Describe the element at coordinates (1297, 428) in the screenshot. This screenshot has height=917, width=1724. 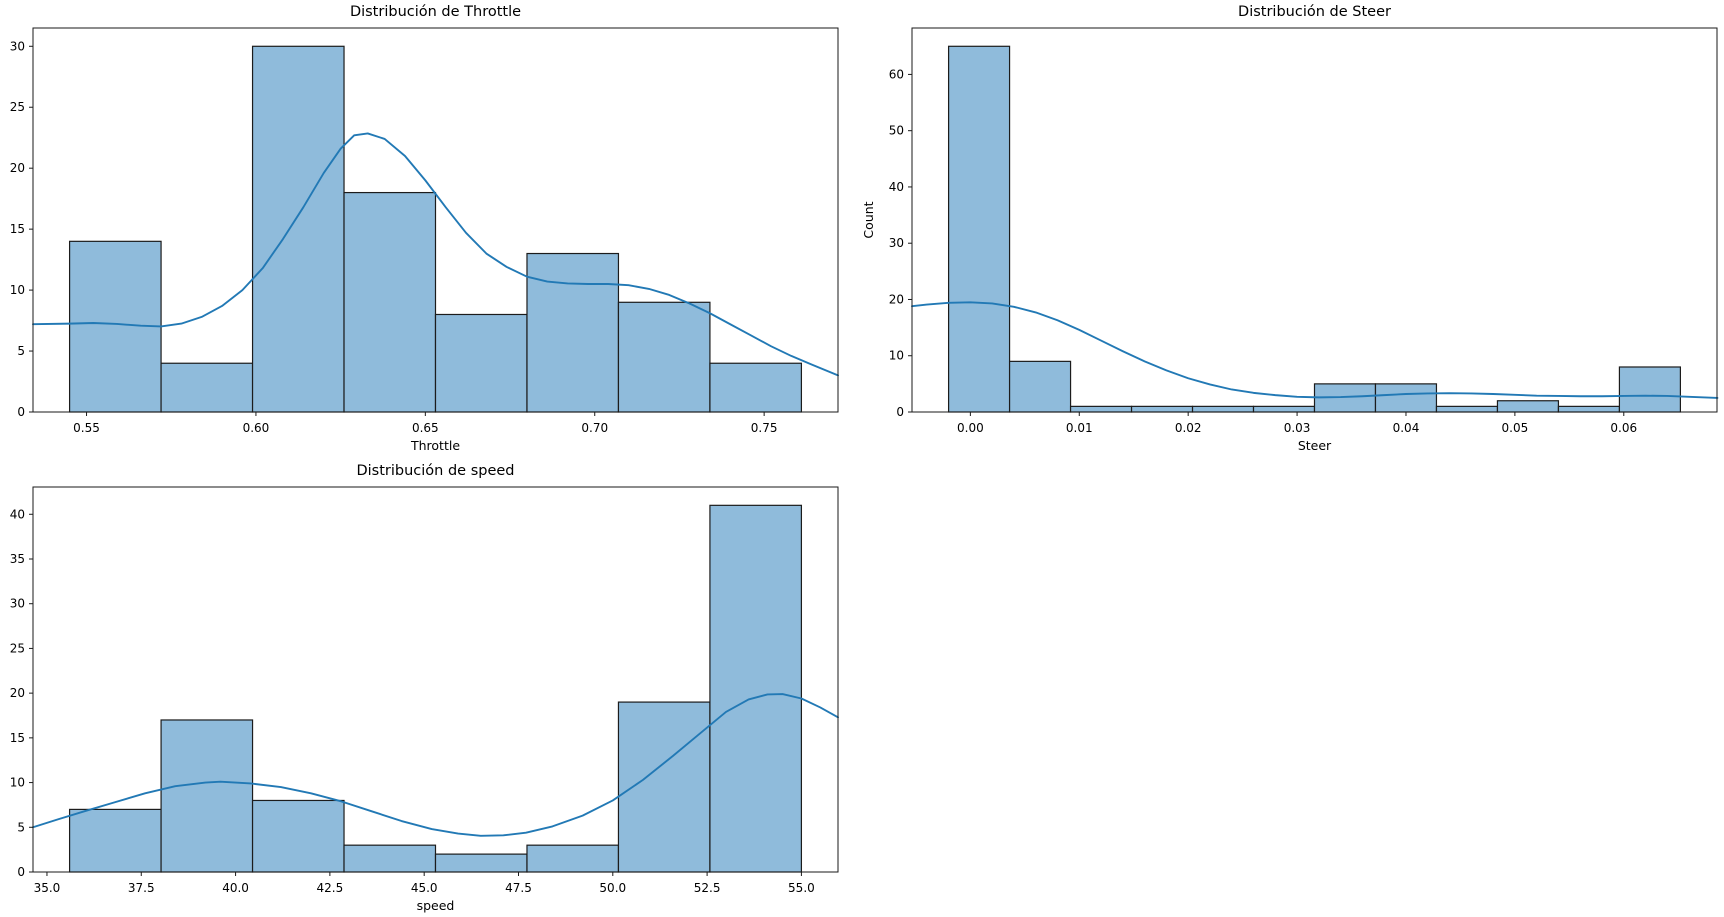
I see `x-tick-label: 0.03` at that location.